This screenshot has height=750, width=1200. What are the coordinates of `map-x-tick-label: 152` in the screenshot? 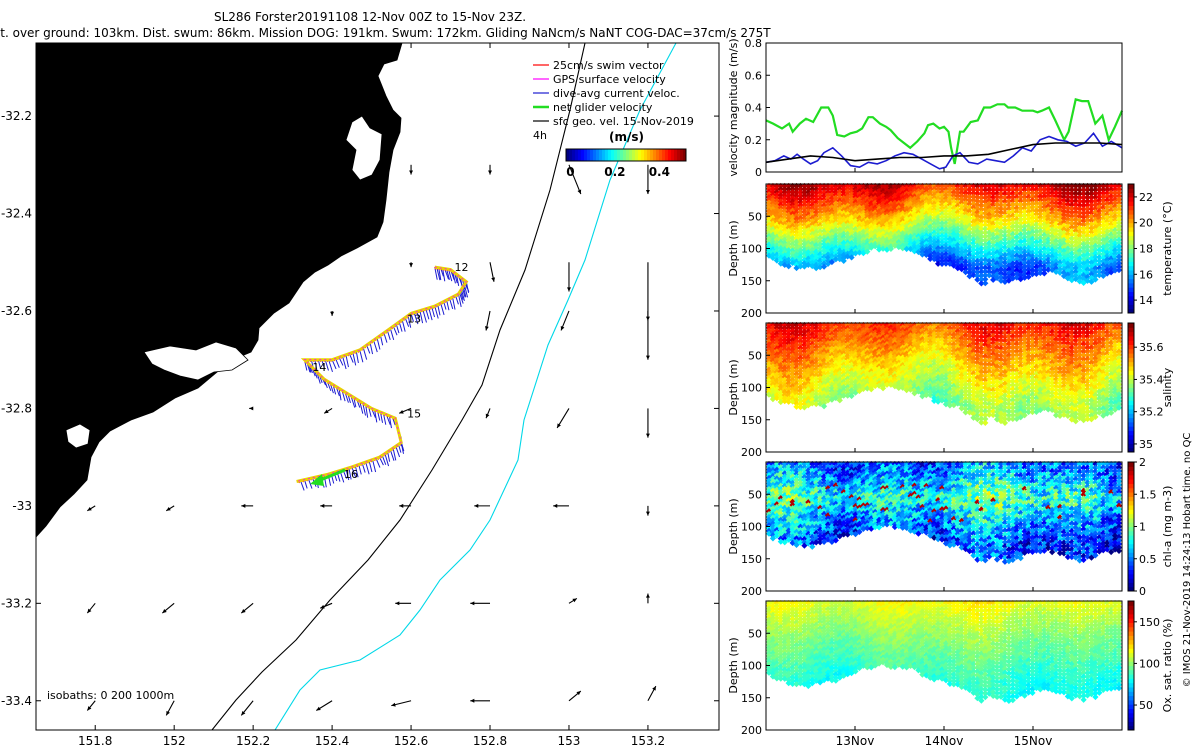 It's located at (174, 741).